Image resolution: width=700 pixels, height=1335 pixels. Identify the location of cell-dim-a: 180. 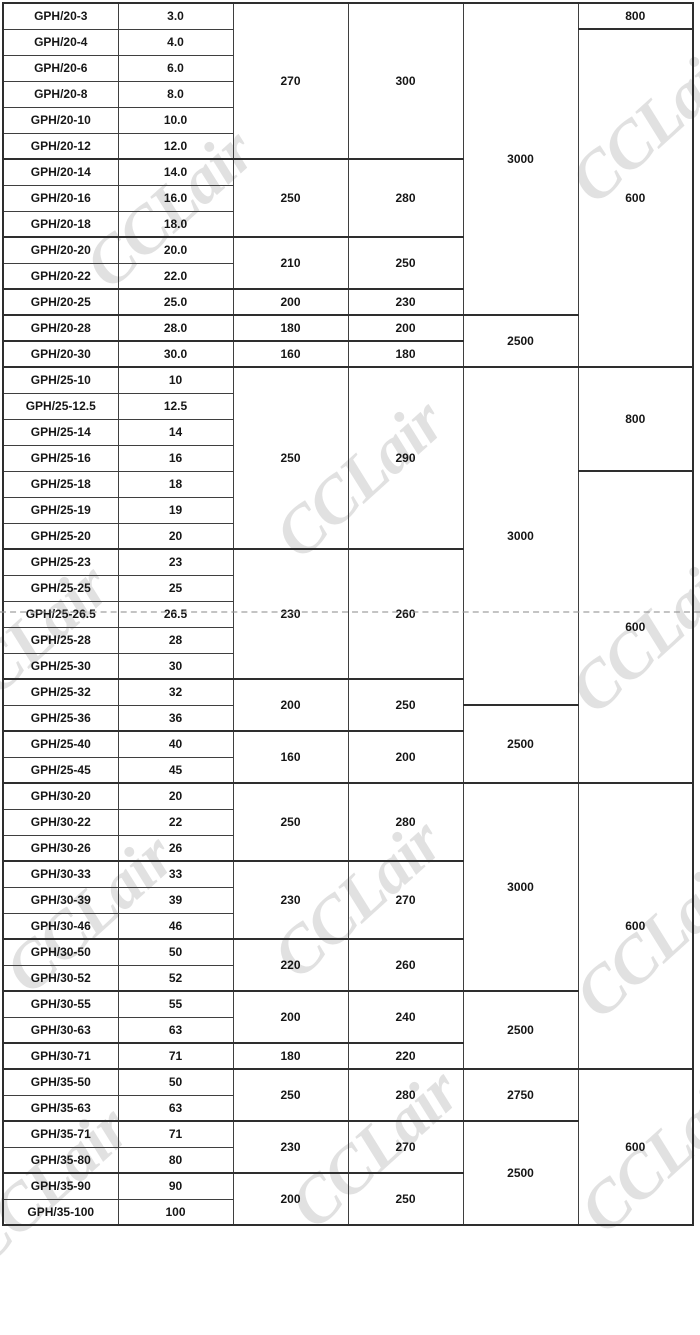
(290, 328).